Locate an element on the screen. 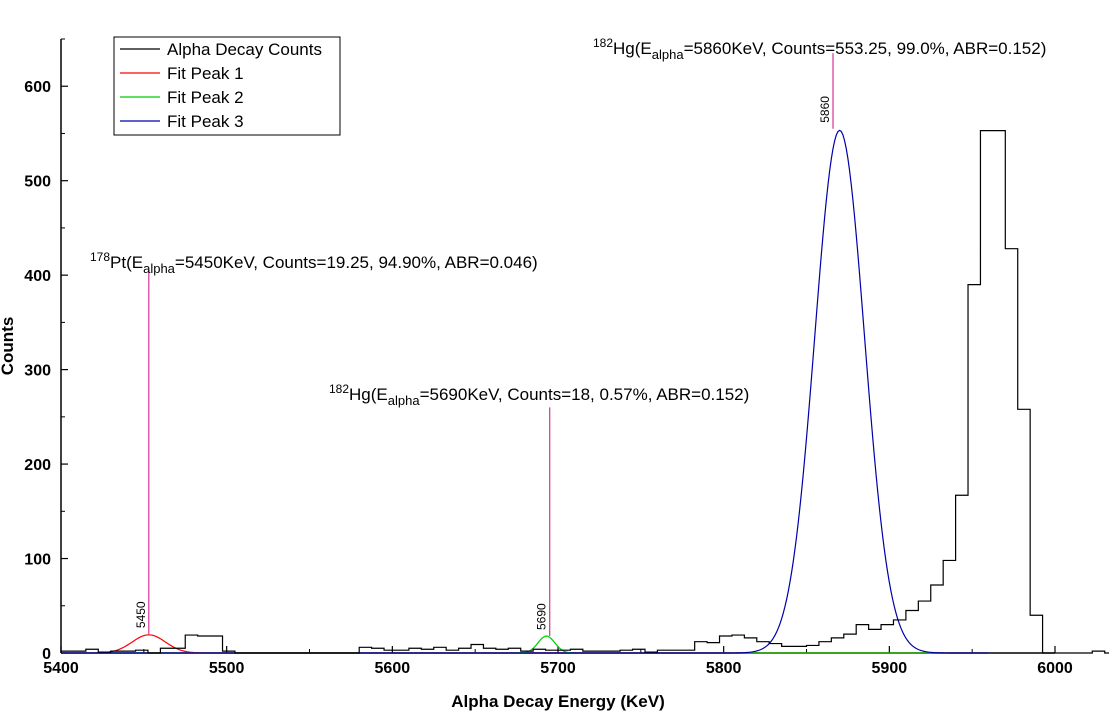 This screenshot has height=719, width=1109. legend-label-3: Fit Peak 3 is located at coordinates (205, 121).